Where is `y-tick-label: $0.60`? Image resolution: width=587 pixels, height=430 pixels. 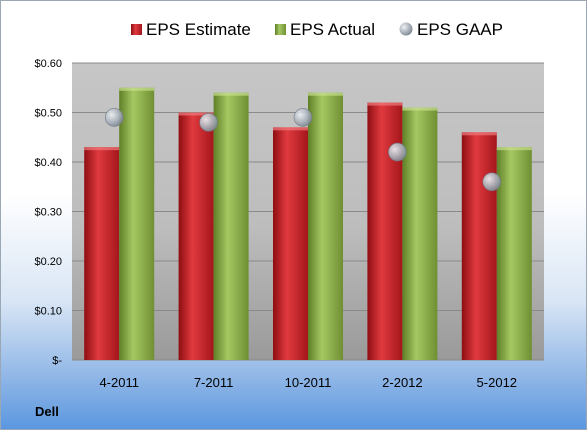 y-tick-label: $0.60 is located at coordinates (48, 64).